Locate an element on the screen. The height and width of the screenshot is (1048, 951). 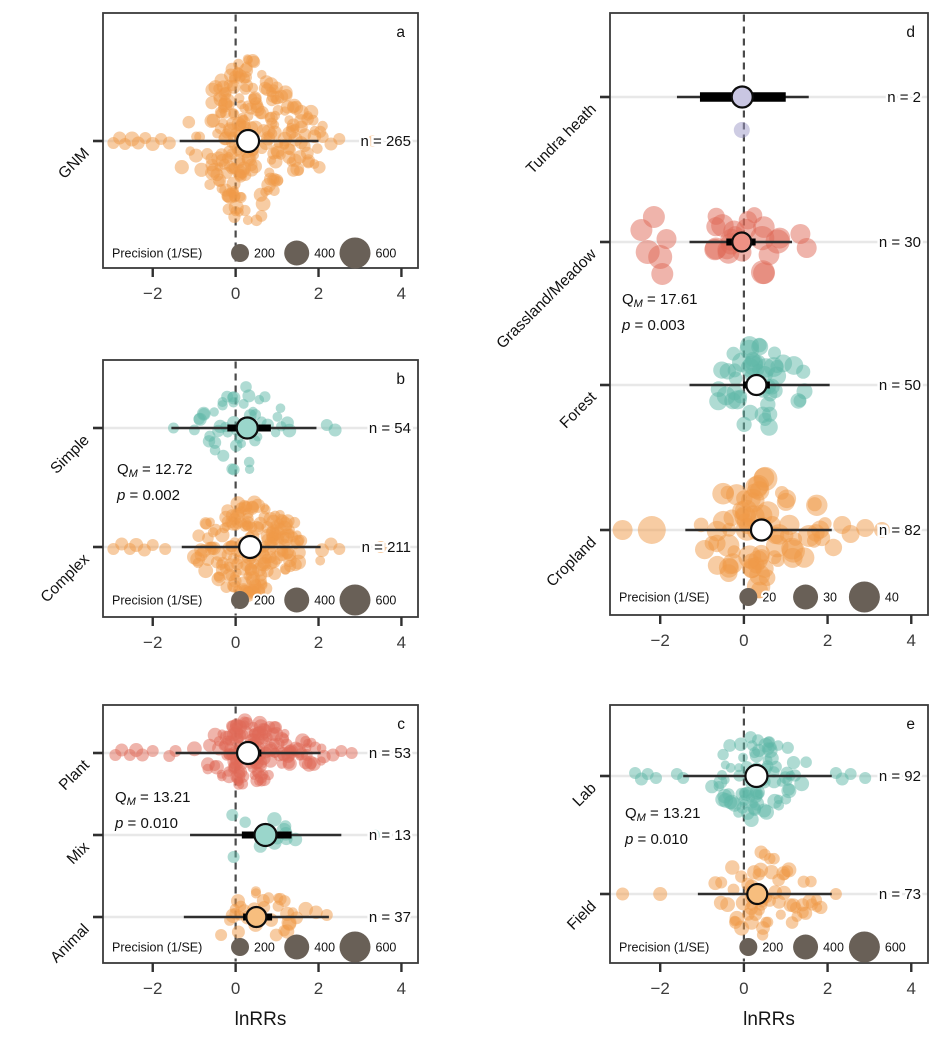
x-tick-label: −2 is located at coordinates (660, 988).